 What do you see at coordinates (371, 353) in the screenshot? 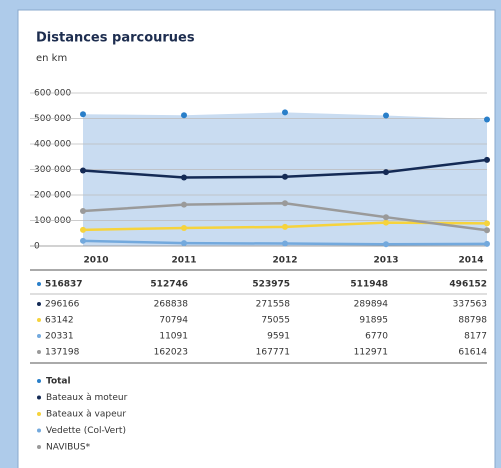
I see `table-cell: 112971` at bounding box center [371, 353].